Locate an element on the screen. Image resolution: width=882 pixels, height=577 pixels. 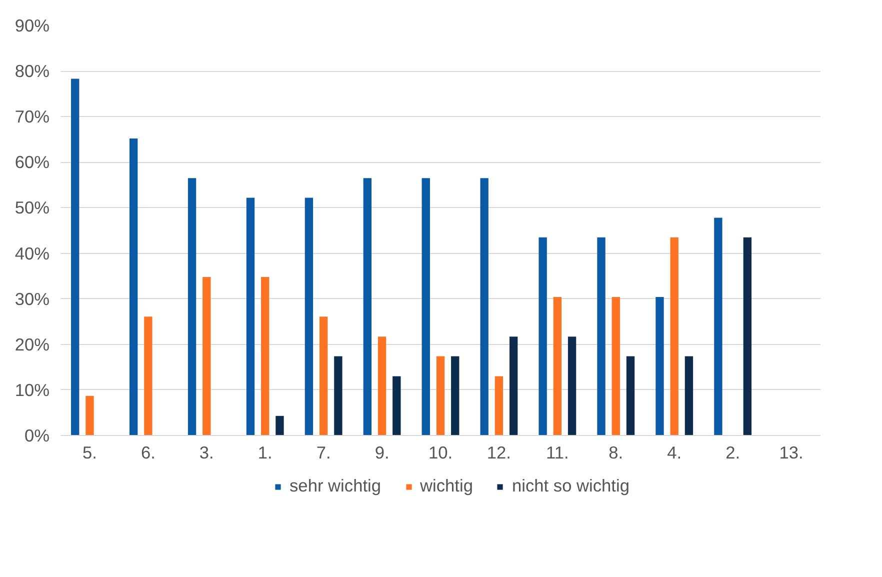
y-tick-label: 50% is located at coordinates (32, 208).